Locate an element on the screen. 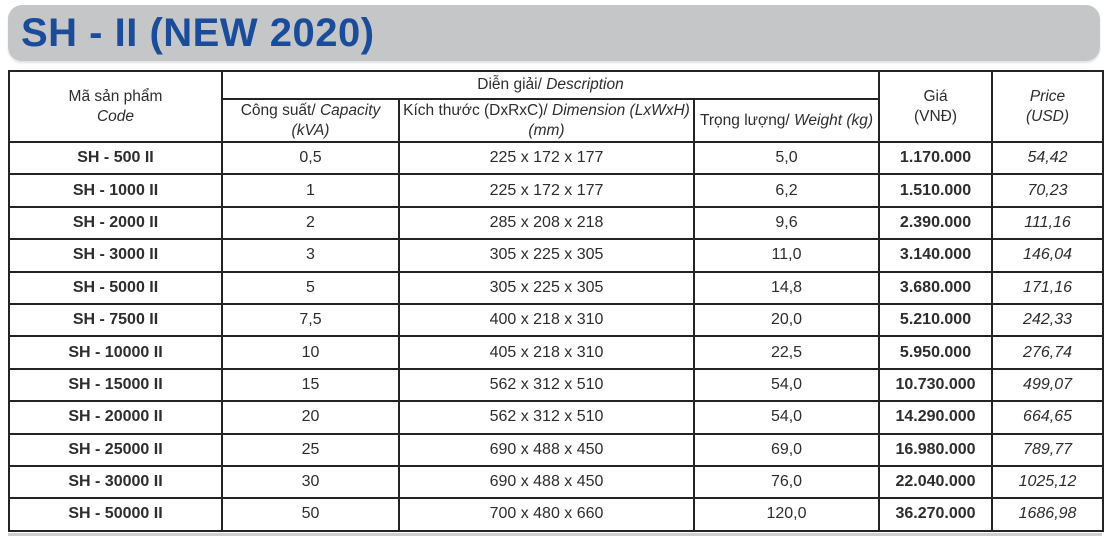  price-vnd-cell: 3.680.000 is located at coordinates (936, 287).